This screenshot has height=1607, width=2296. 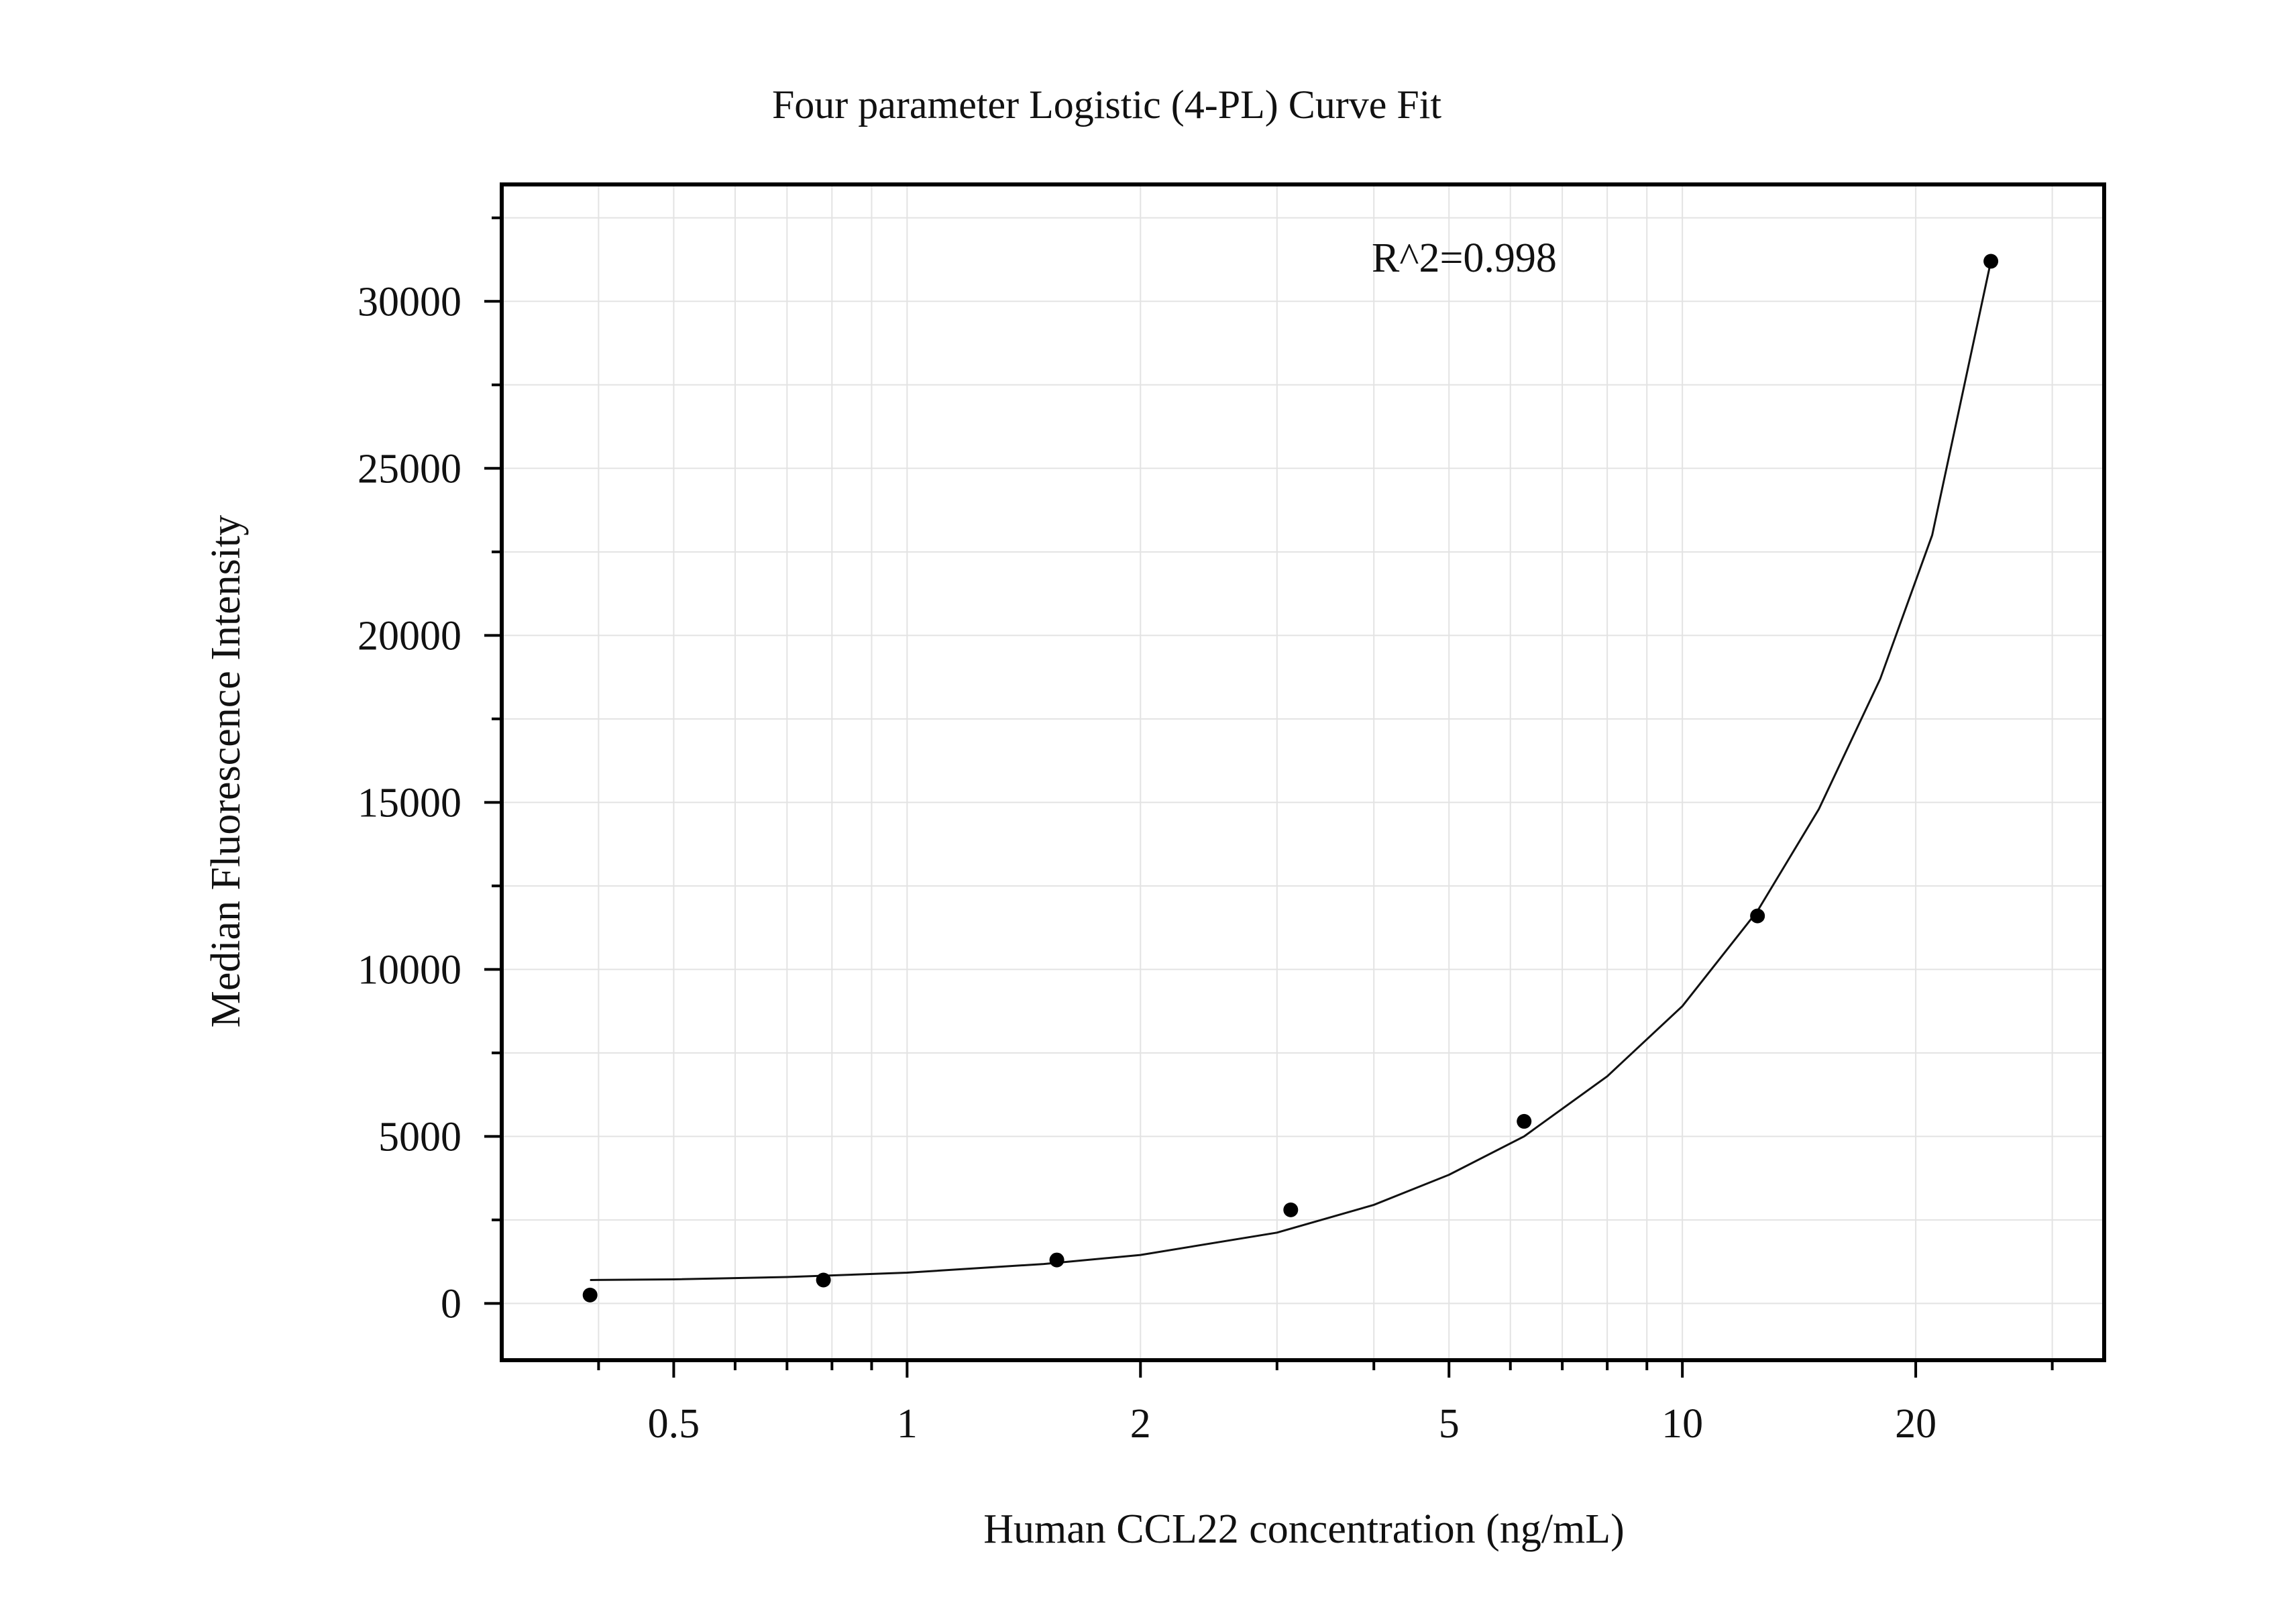 I want to click on x-axis-label: Human CCL22 concentration (ng/mL), so click(x=1304, y=1529).